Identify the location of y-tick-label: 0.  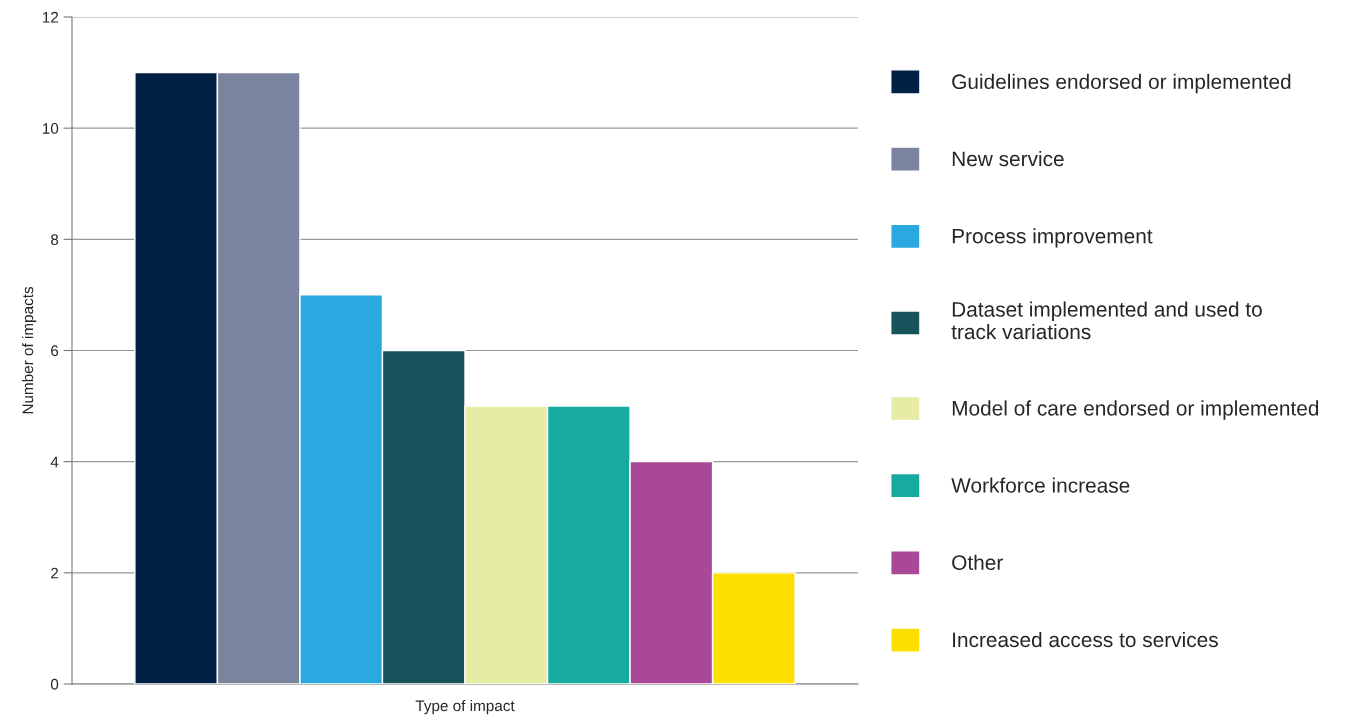
(54, 684).